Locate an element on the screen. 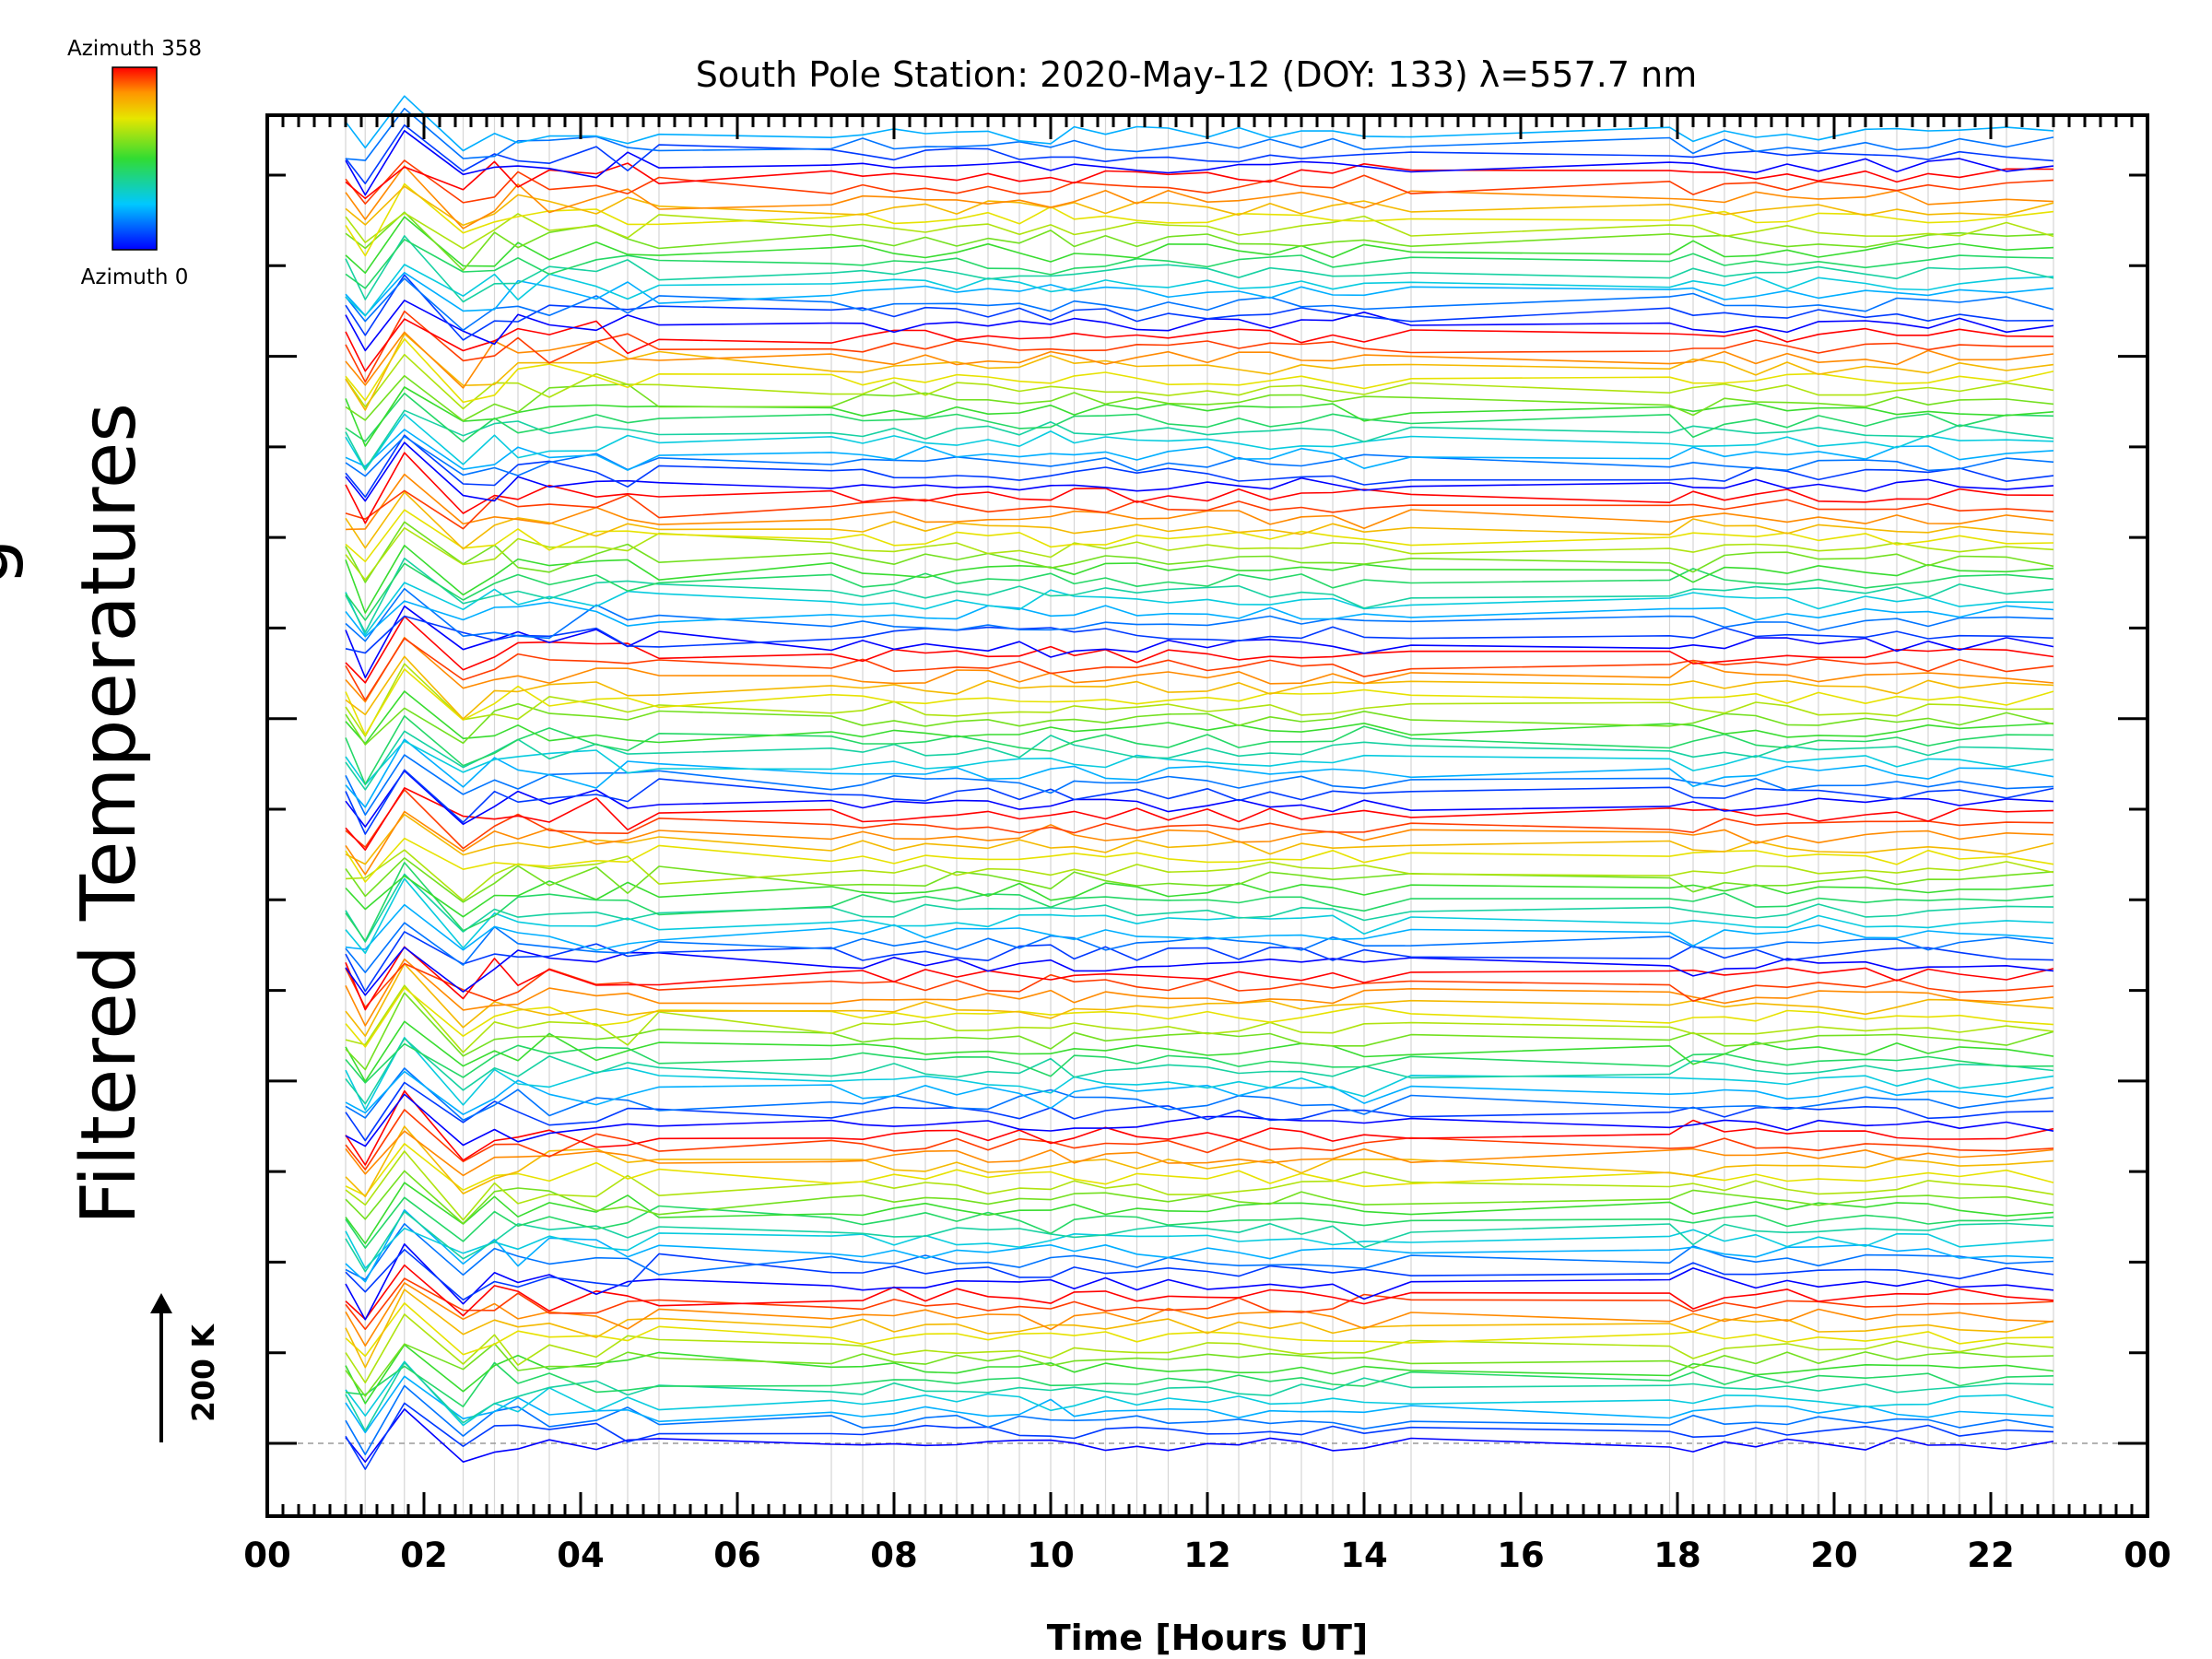 The image size is (2212, 1659). x-tick-label: 02 is located at coordinates (424, 1555).